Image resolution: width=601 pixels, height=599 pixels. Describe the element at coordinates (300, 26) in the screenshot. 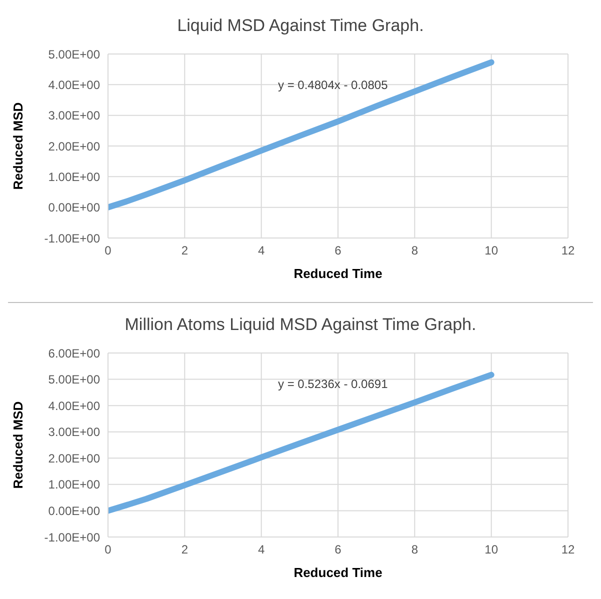

I see `chart-title: Liquid MSD Against Time Graph.` at that location.